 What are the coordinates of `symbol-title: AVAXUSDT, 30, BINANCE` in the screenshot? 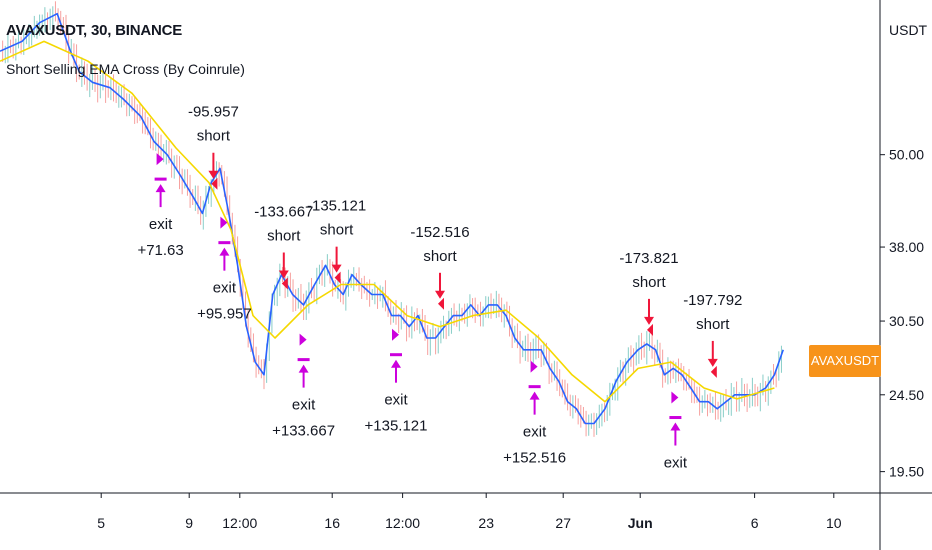 It's located at (94, 30).